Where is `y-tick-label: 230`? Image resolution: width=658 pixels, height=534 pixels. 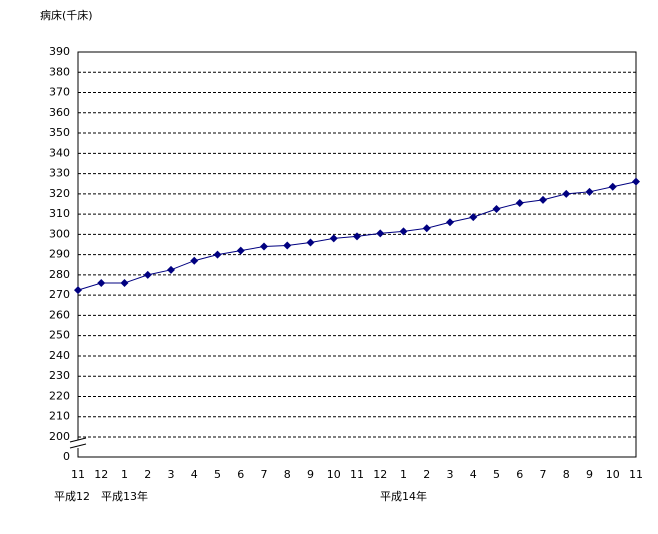 y-tick-label: 230 is located at coordinates (59, 375).